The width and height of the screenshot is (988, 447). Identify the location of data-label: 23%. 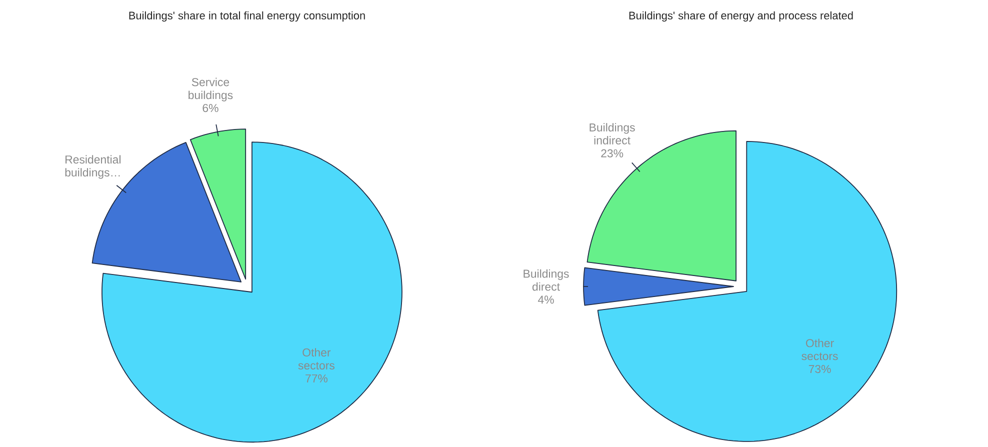
(612, 153).